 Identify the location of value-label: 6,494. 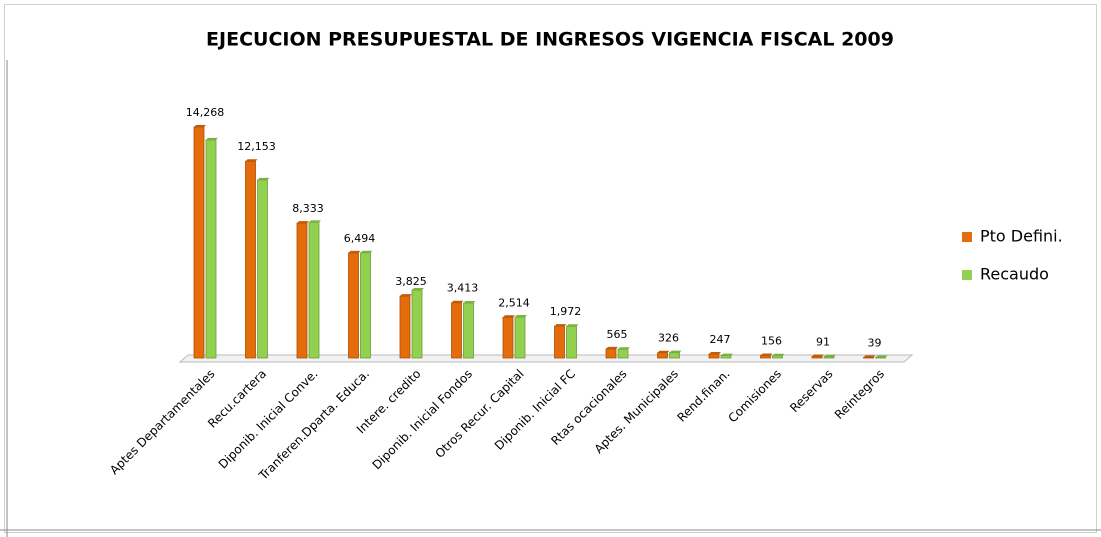
(360, 238).